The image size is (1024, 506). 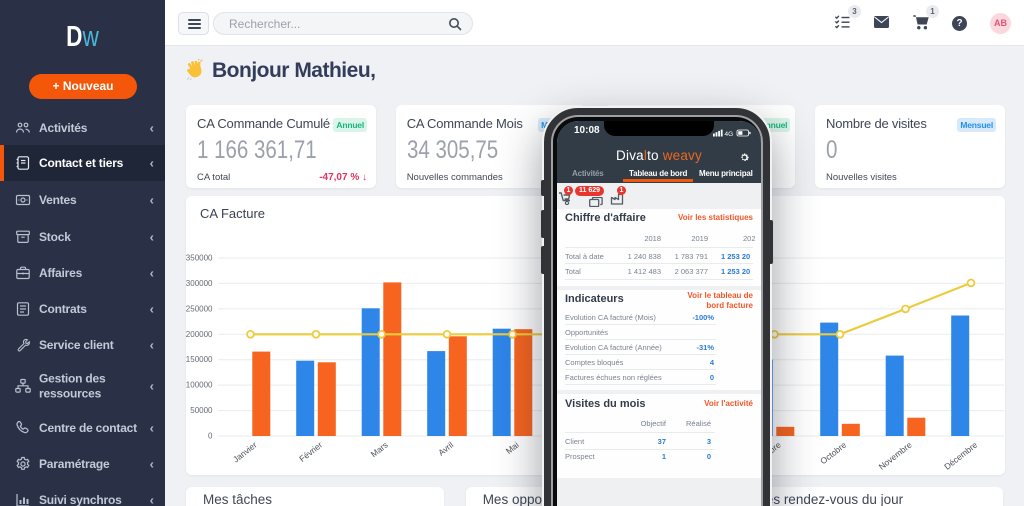 What do you see at coordinates (445, 449) in the screenshot?
I see `svg-text: Avril` at bounding box center [445, 449].